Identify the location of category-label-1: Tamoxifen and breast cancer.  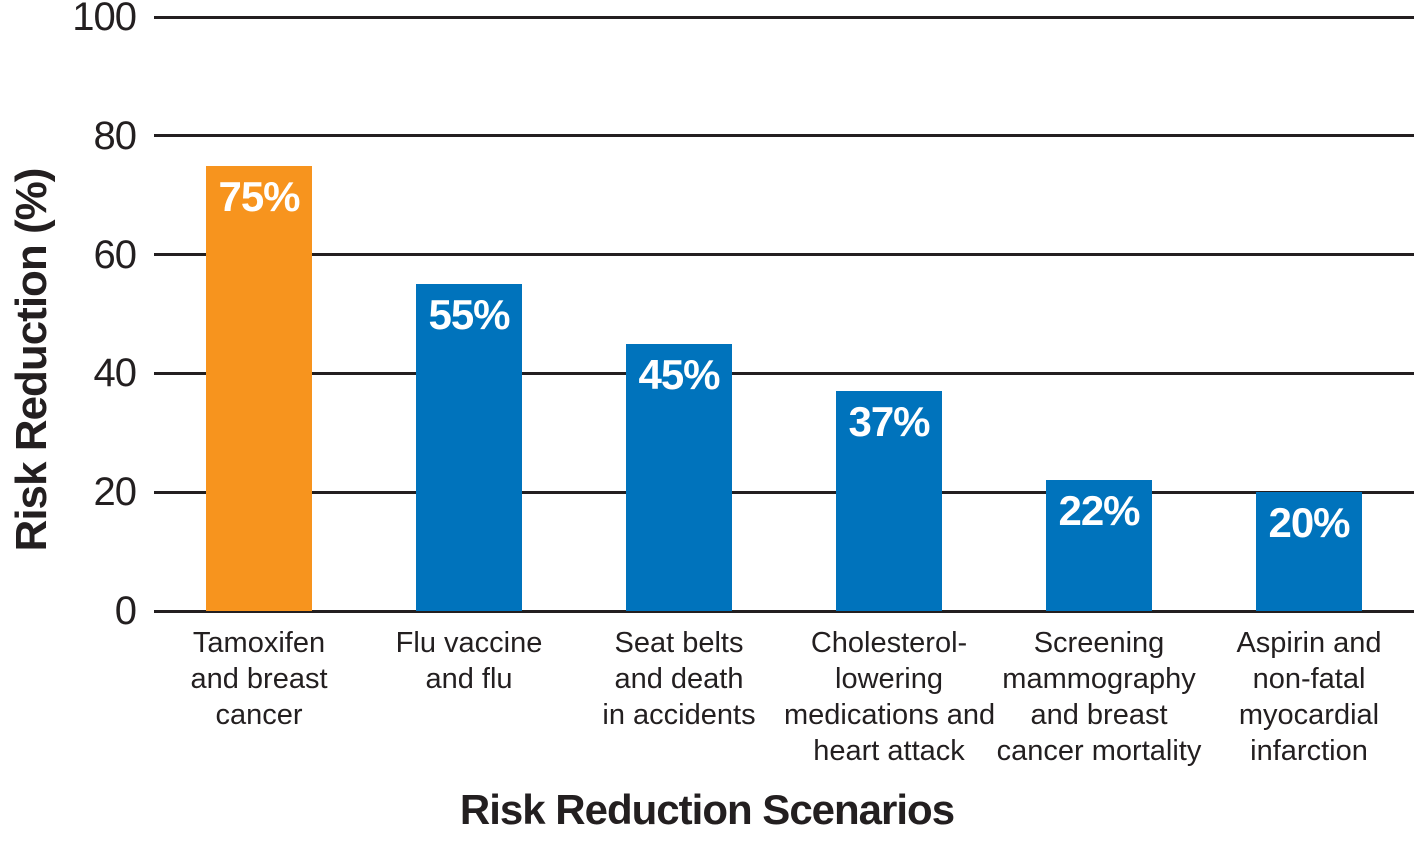
(259, 679).